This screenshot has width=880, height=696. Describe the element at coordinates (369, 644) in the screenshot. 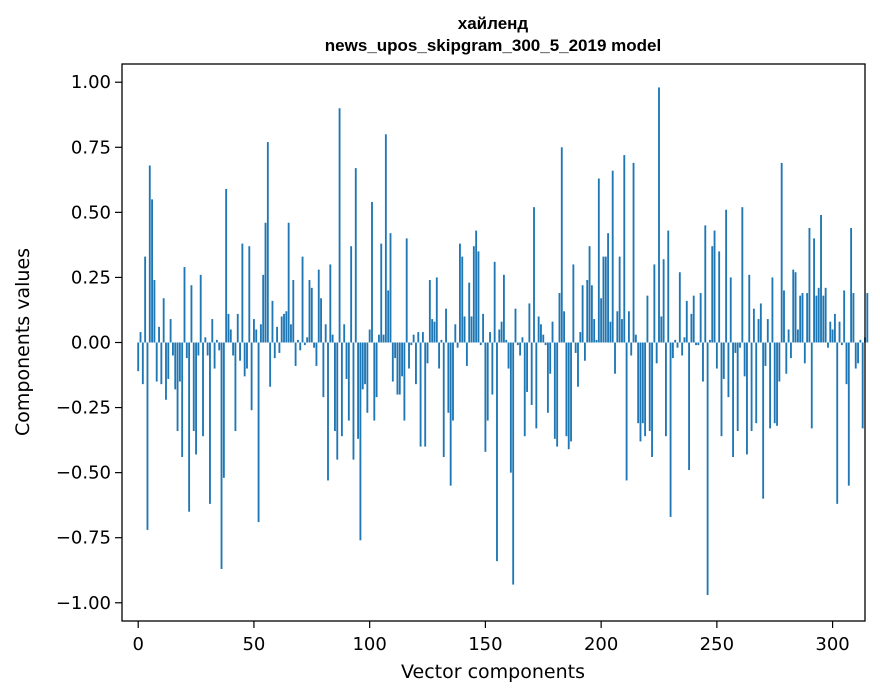

I see `x-tick-label: 100` at that location.